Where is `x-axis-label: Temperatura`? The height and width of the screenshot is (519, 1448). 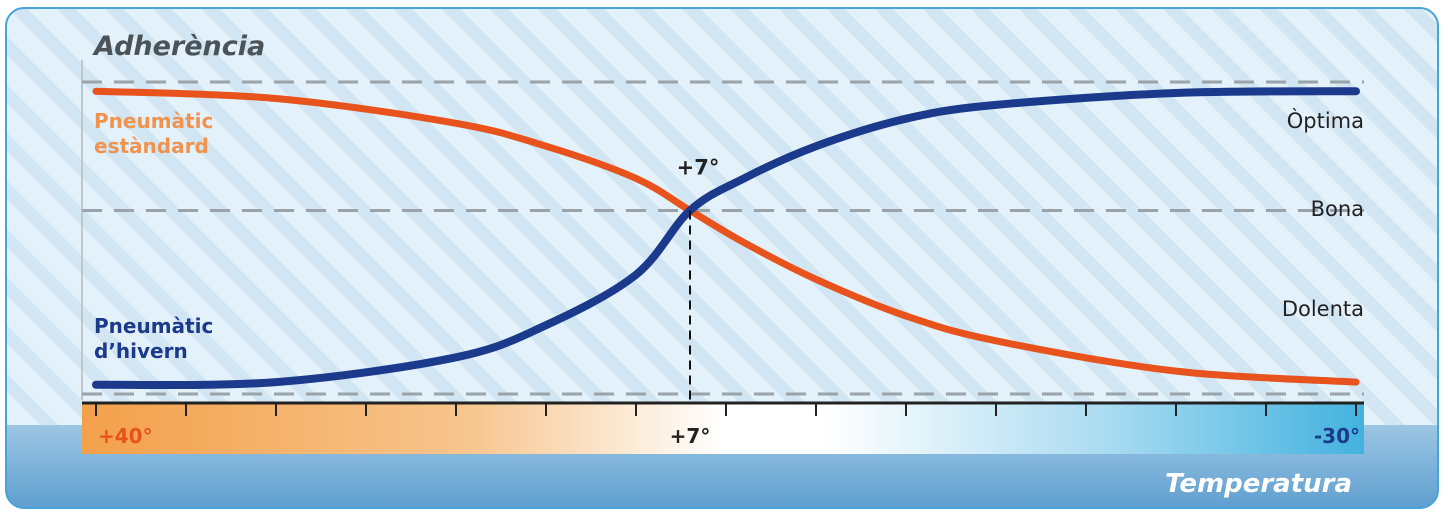 x-axis-label: Temperatura is located at coordinates (1258, 484).